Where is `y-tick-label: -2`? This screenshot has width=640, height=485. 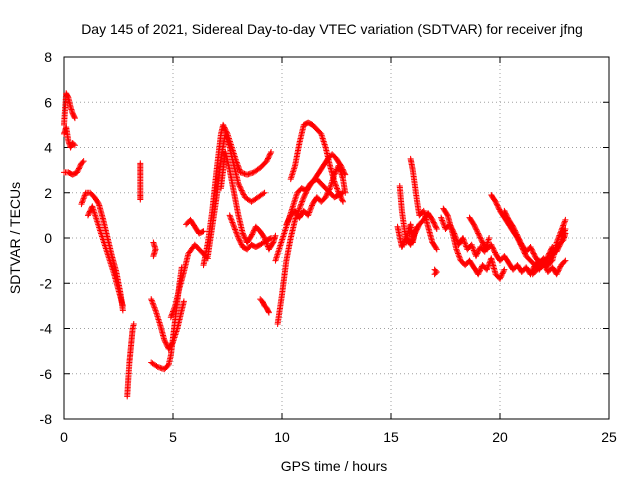 y-tick-label: -2 is located at coordinates (46, 283).